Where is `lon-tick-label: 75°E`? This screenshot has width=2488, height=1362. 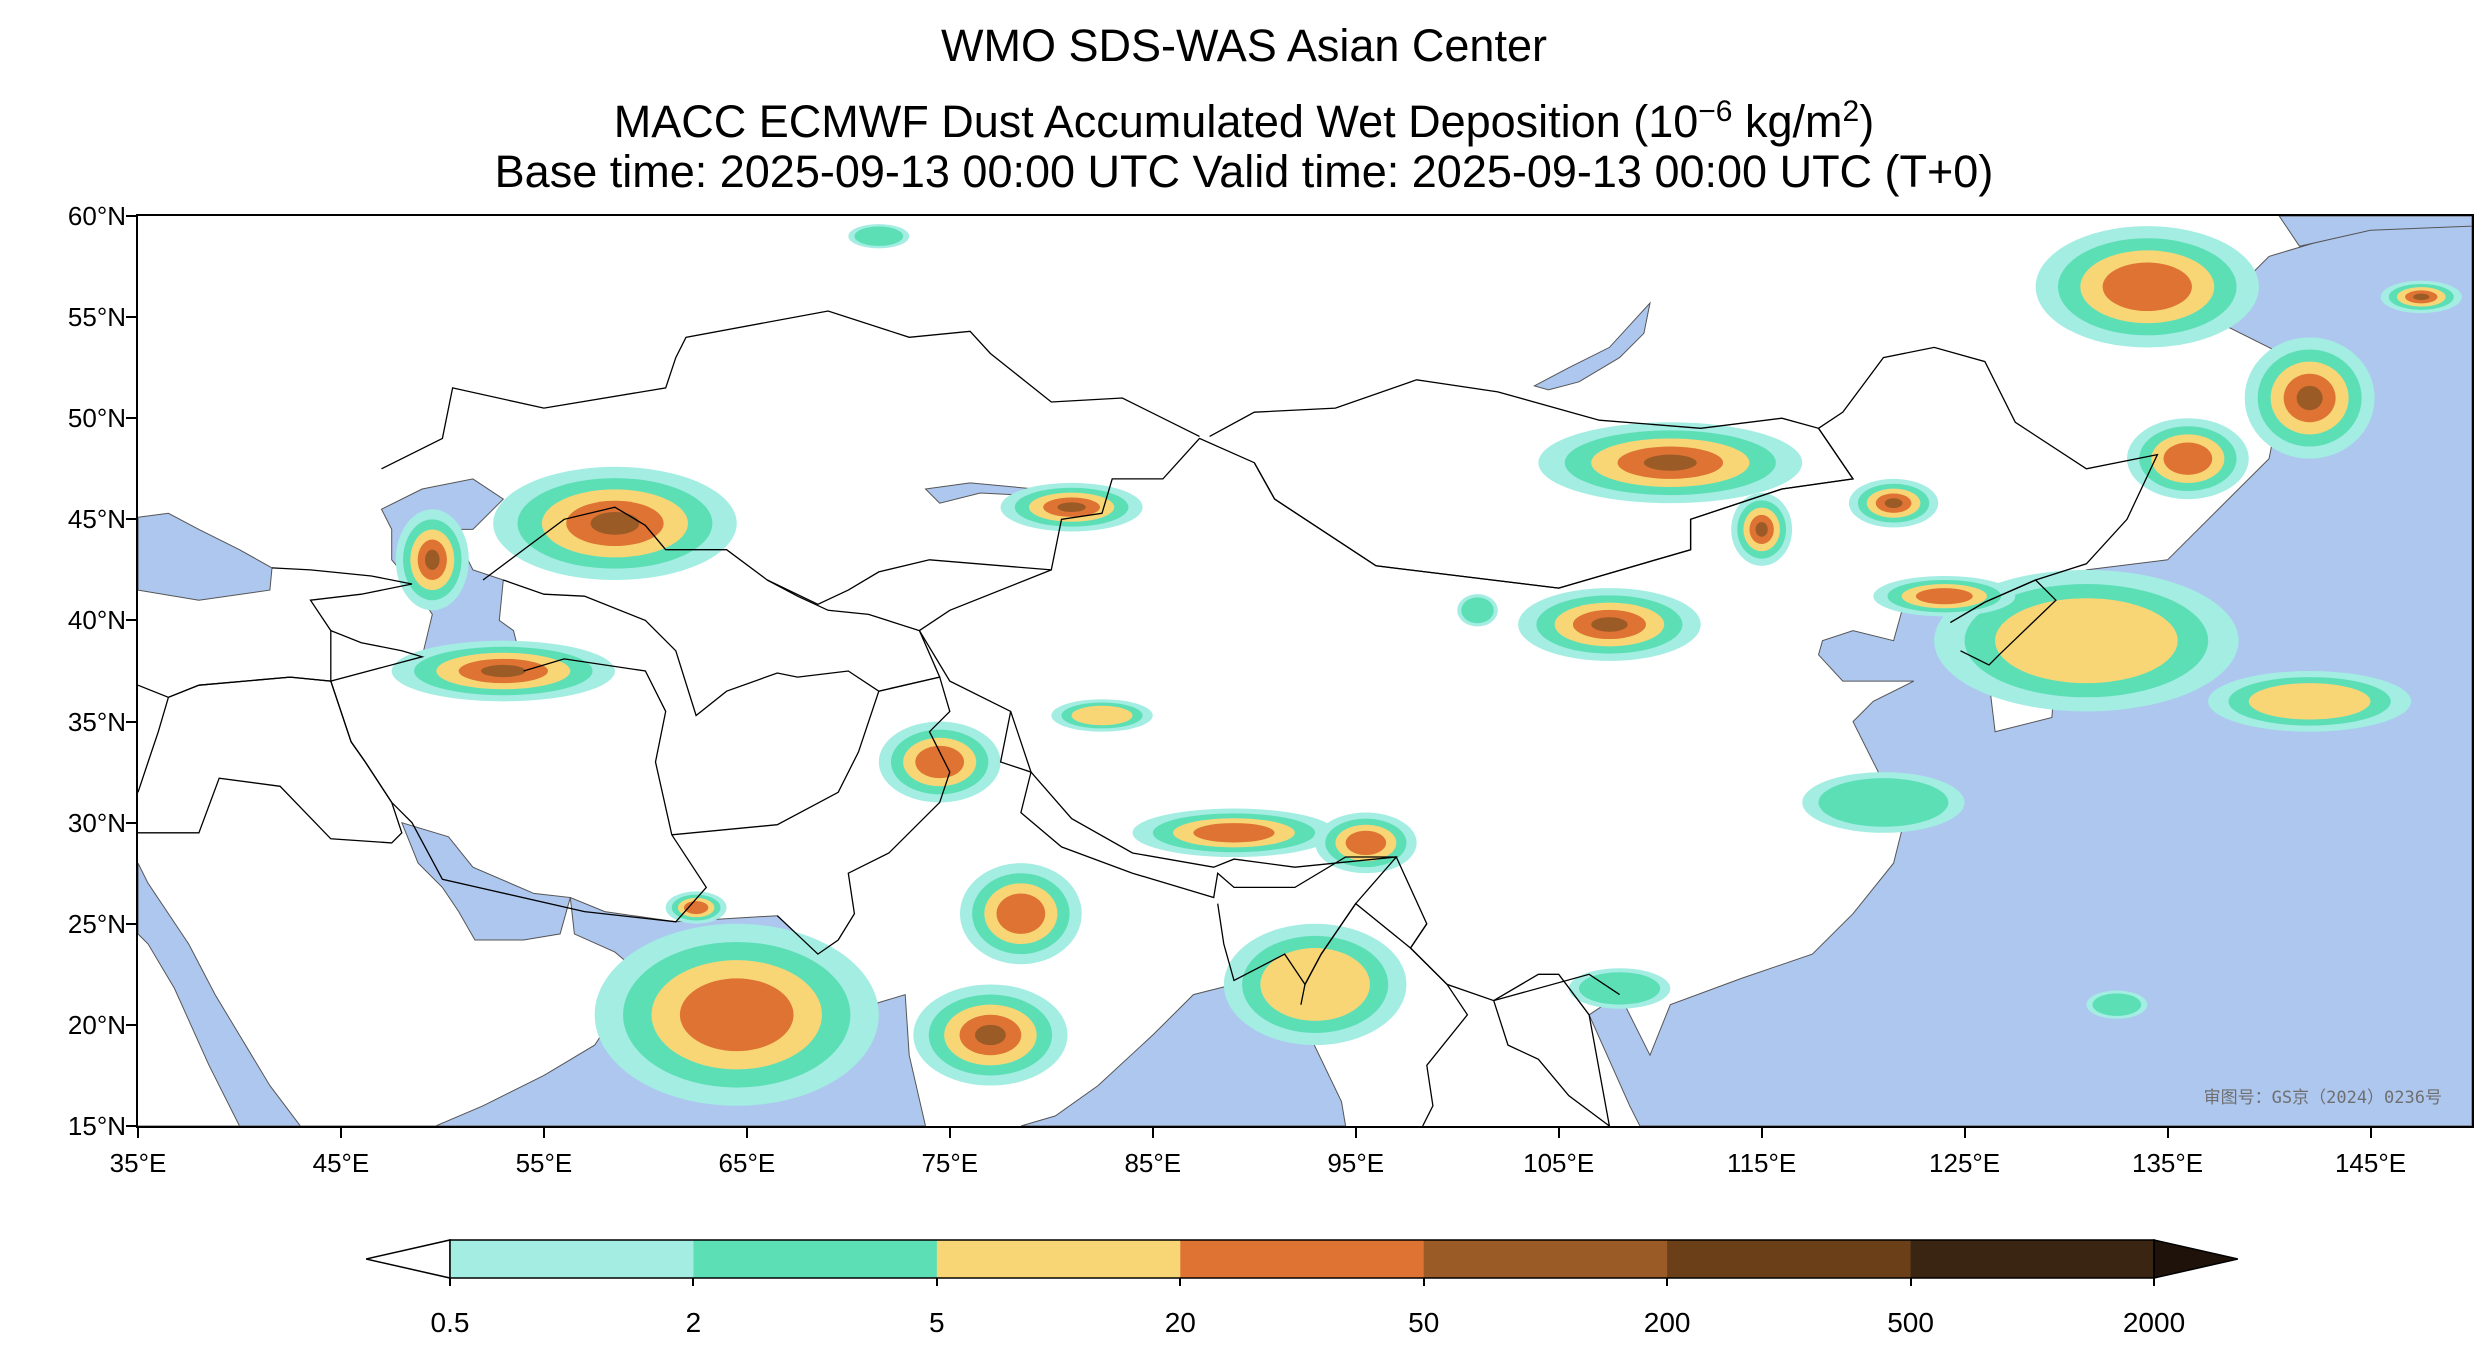
lon-tick-label: 75°E is located at coordinates (950, 1163).